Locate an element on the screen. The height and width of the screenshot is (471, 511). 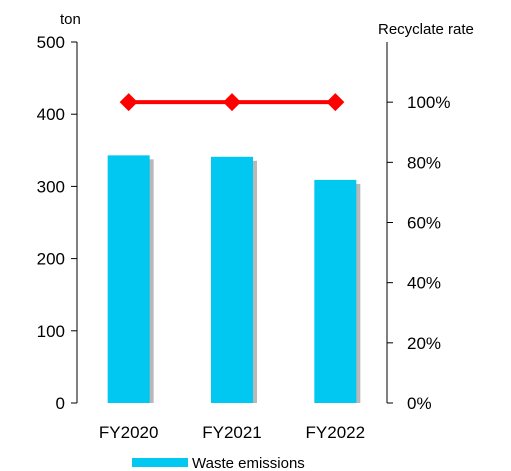
line-series is located at coordinates (232, 102).